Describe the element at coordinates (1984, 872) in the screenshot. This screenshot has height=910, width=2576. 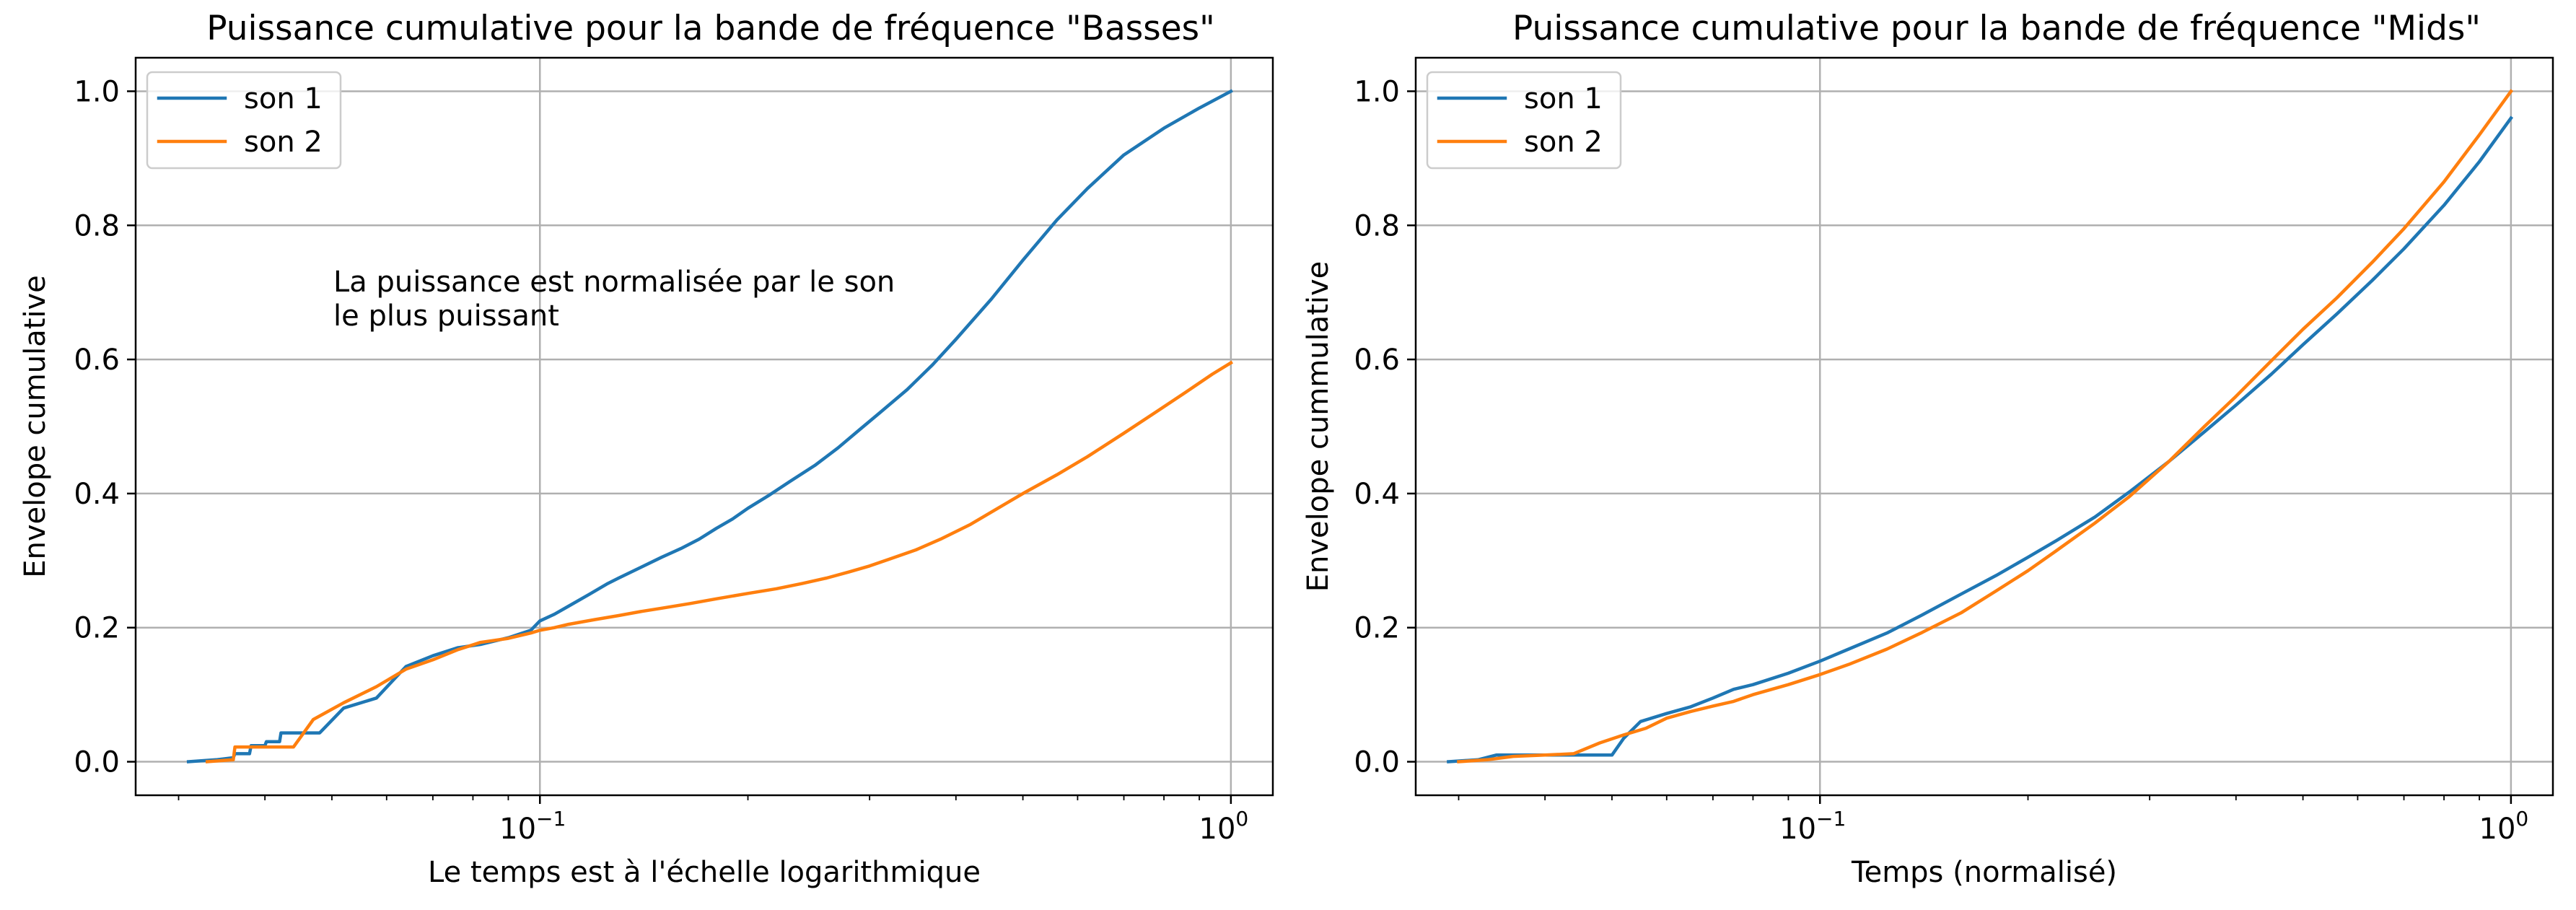
I see `x-axis-label: Temps (normalisé)` at that location.